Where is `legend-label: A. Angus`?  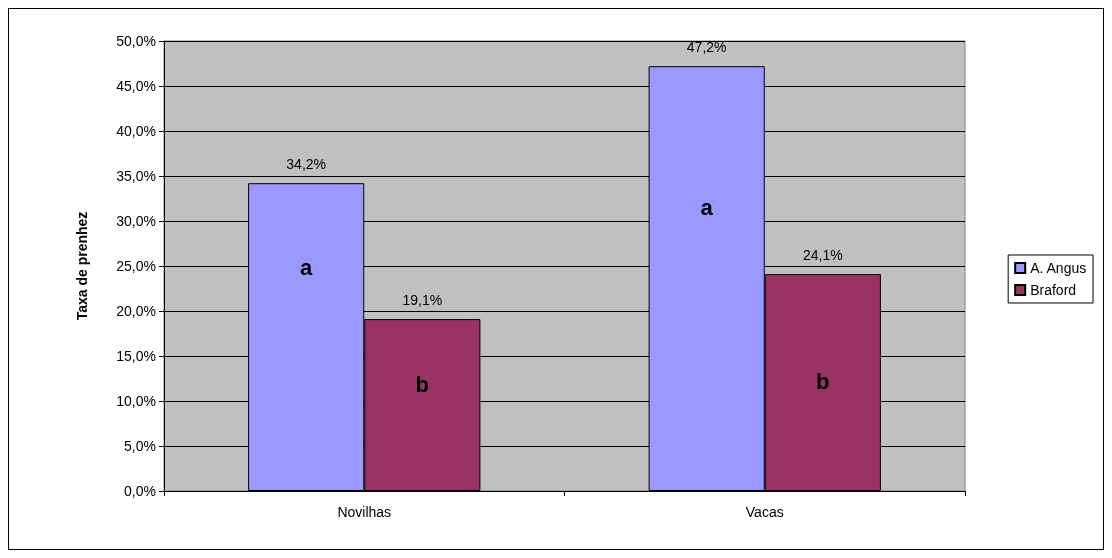 legend-label: A. Angus is located at coordinates (1058, 268).